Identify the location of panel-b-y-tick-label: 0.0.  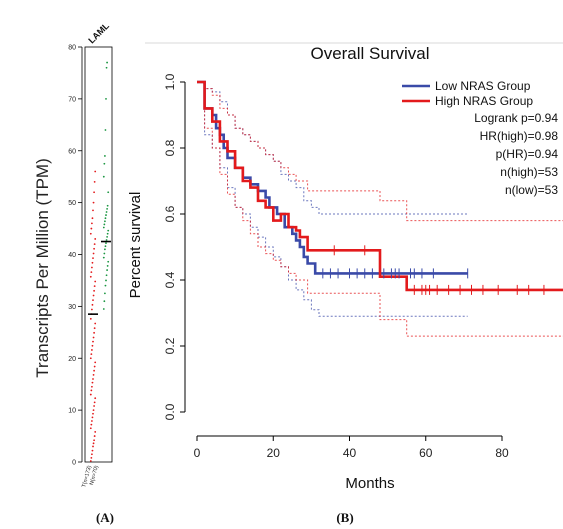
(170, 411).